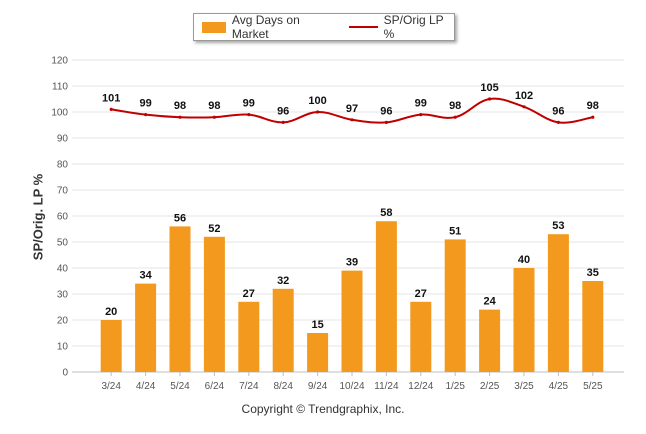 This screenshot has height=434, width=646. What do you see at coordinates (249, 386) in the screenshot?
I see `x-tick-label: 7/24` at bounding box center [249, 386].